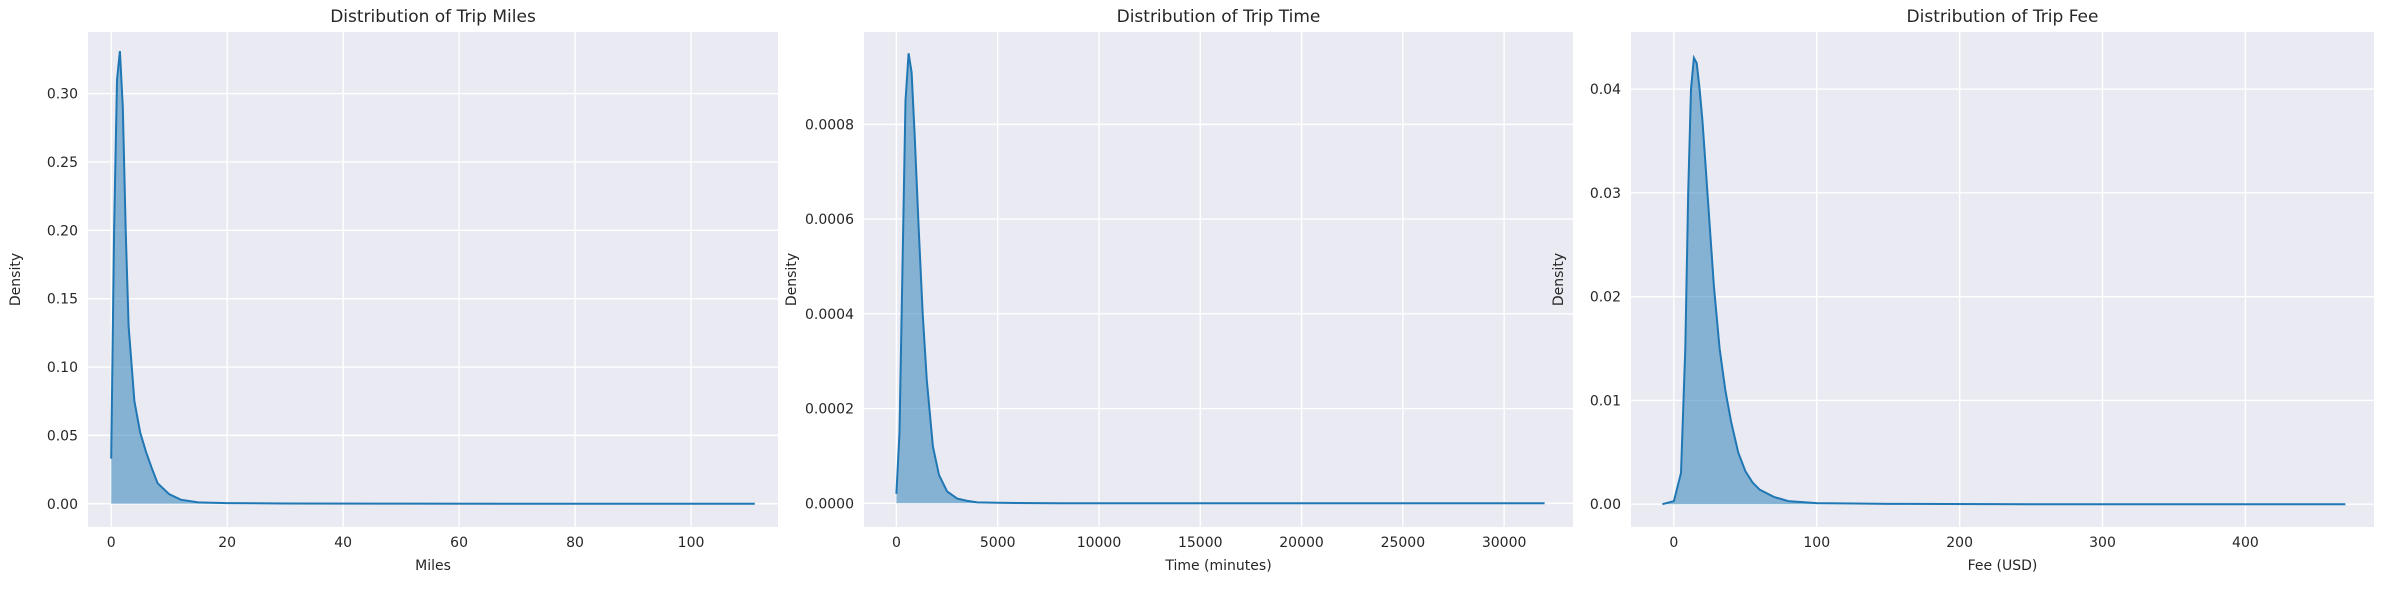 The width and height of the screenshot is (2390, 590). What do you see at coordinates (1605, 401) in the screenshot?
I see `y-tick-label: 0.01` at bounding box center [1605, 401].